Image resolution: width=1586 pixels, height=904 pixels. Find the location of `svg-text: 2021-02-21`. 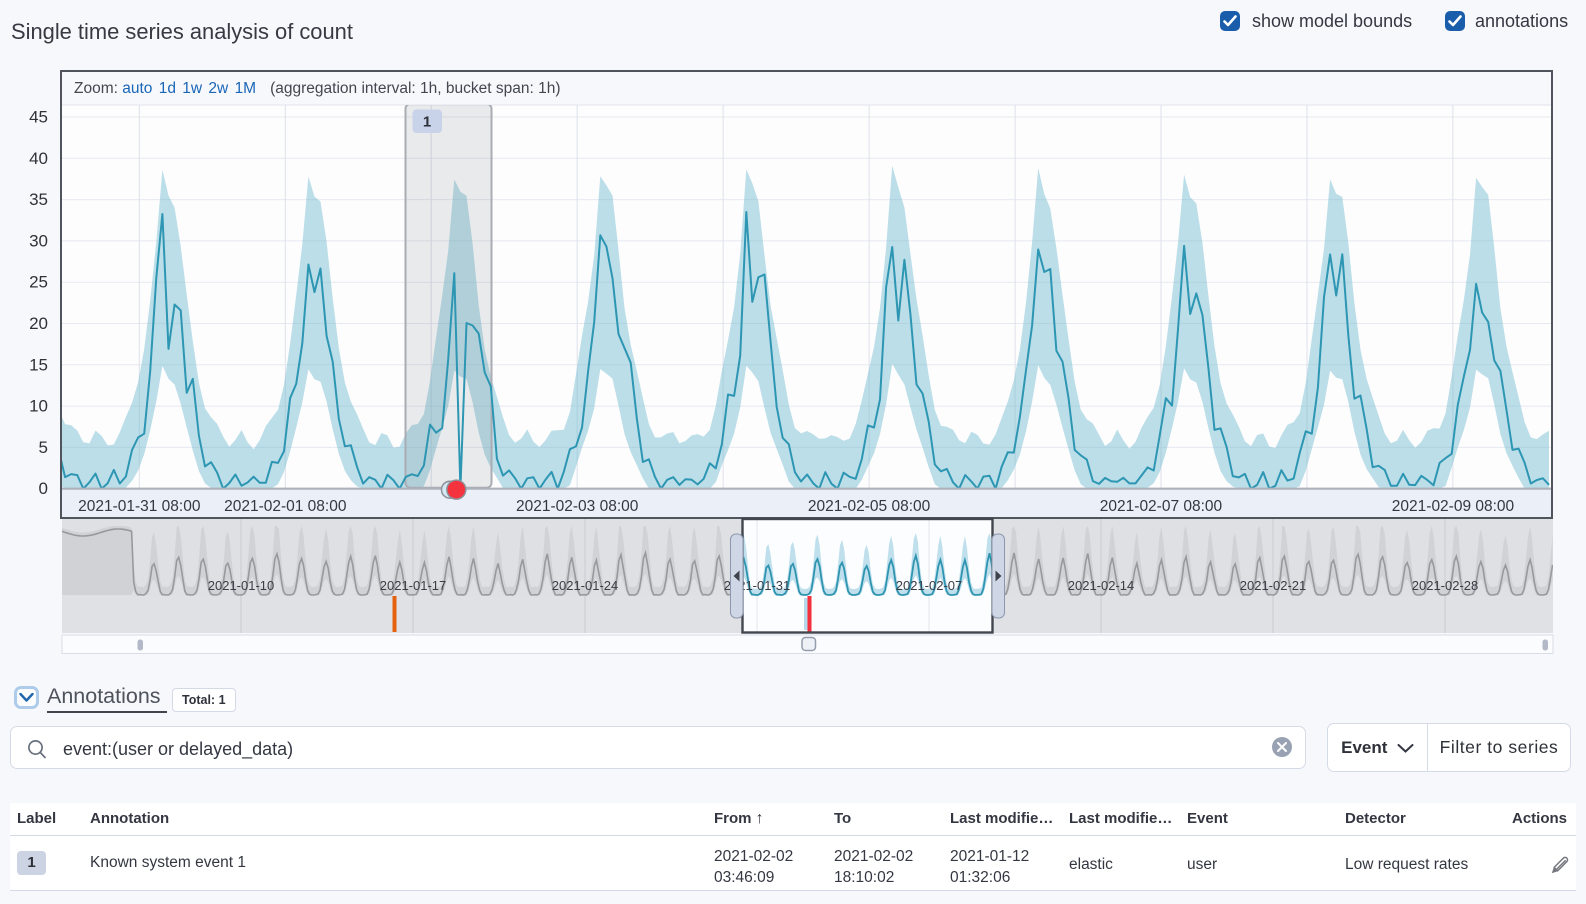

svg-text: 2021-02-21 is located at coordinates (1273, 585).